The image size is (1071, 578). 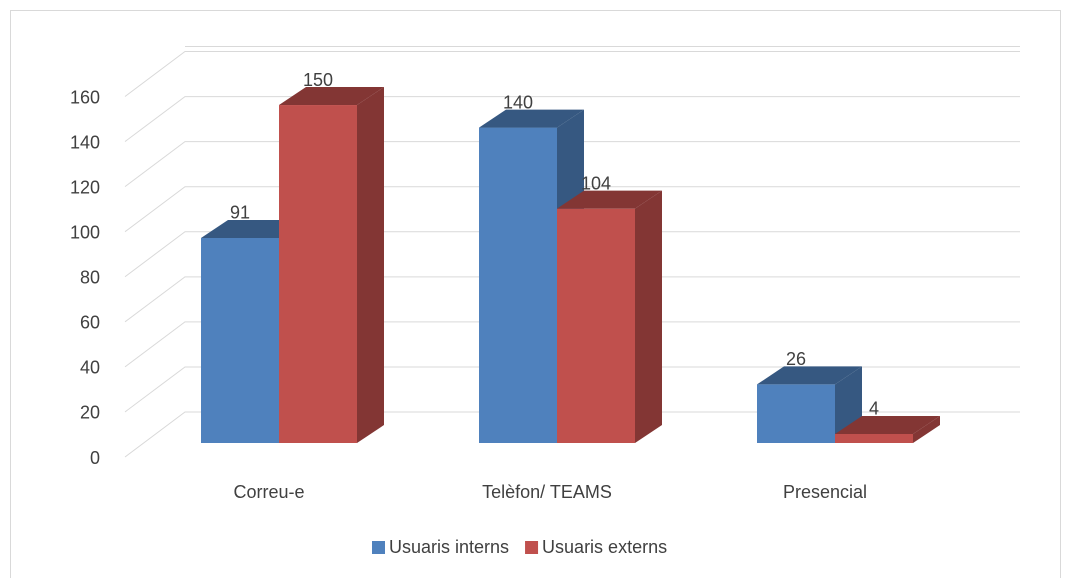 I want to click on legend-label: Usuaris externs, so click(x=604, y=547).